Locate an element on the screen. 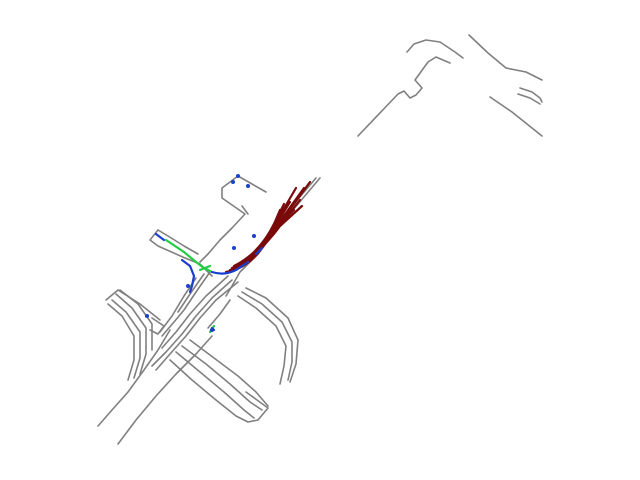 The height and width of the screenshot is (480, 640). predicted-trajectories is located at coordinates (268, 227).